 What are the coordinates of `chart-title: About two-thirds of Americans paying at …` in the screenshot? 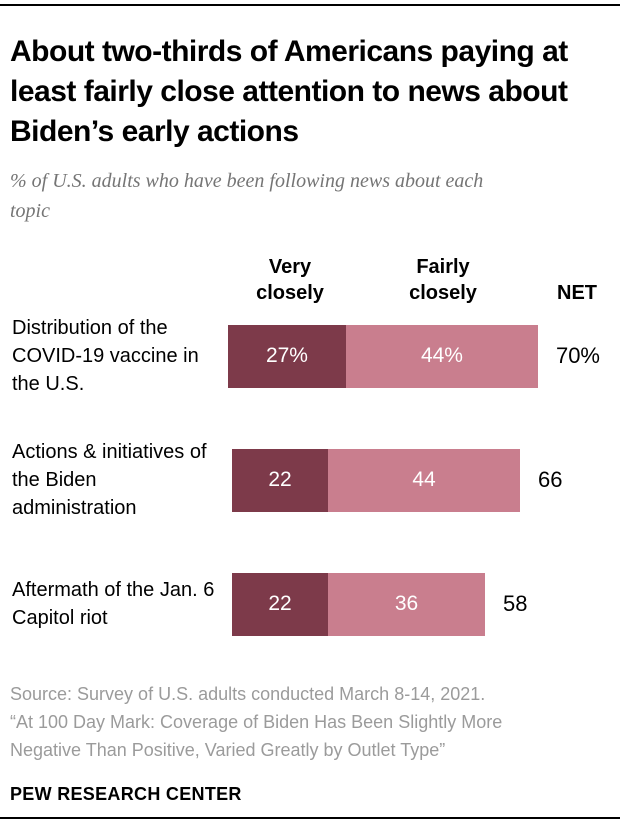 It's located at (289, 91).